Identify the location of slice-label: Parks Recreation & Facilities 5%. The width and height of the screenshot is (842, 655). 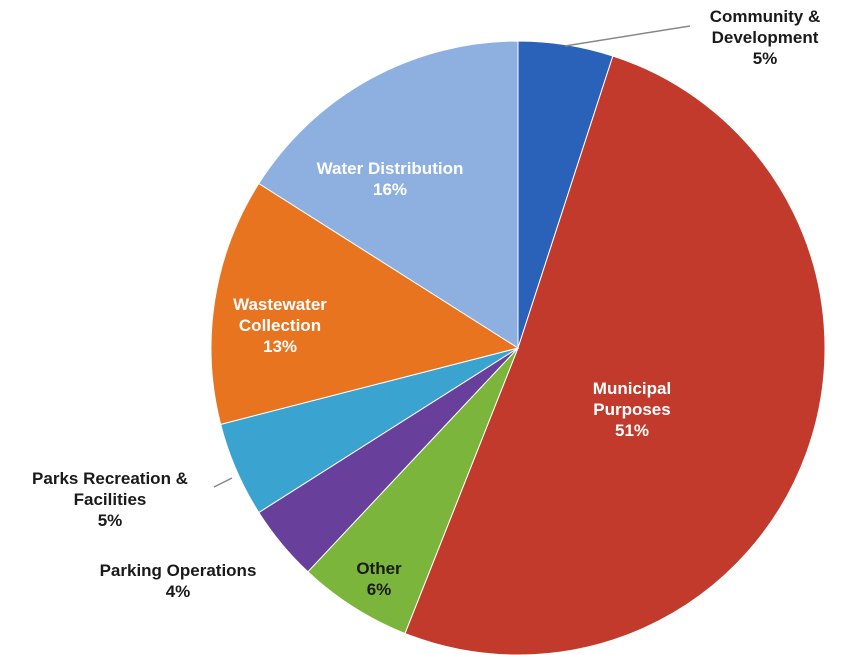
(112, 499).